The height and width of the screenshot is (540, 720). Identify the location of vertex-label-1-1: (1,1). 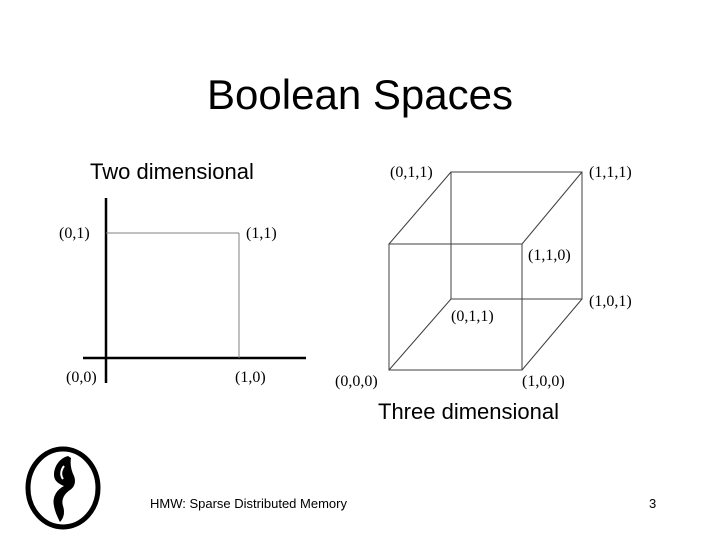
(261, 233).